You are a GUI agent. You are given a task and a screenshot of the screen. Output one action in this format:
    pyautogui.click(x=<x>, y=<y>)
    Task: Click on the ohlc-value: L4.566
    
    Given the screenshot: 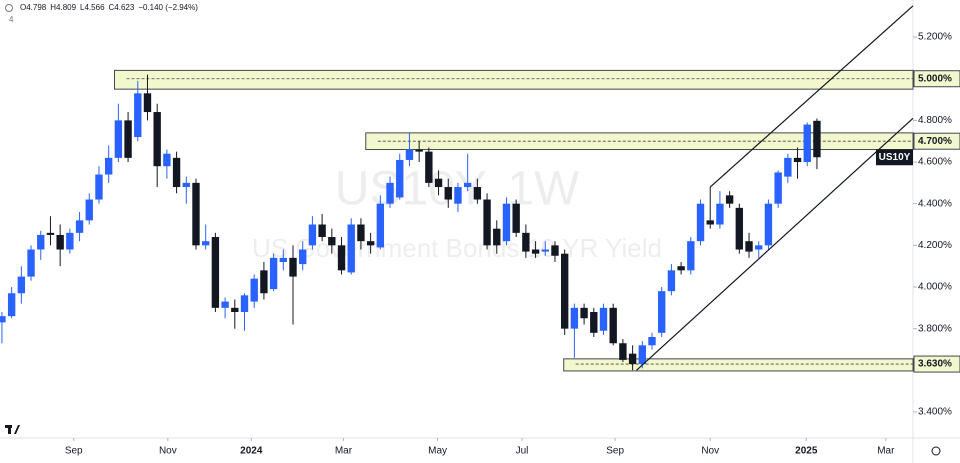 What is the action you would take?
    pyautogui.click(x=92, y=7)
    